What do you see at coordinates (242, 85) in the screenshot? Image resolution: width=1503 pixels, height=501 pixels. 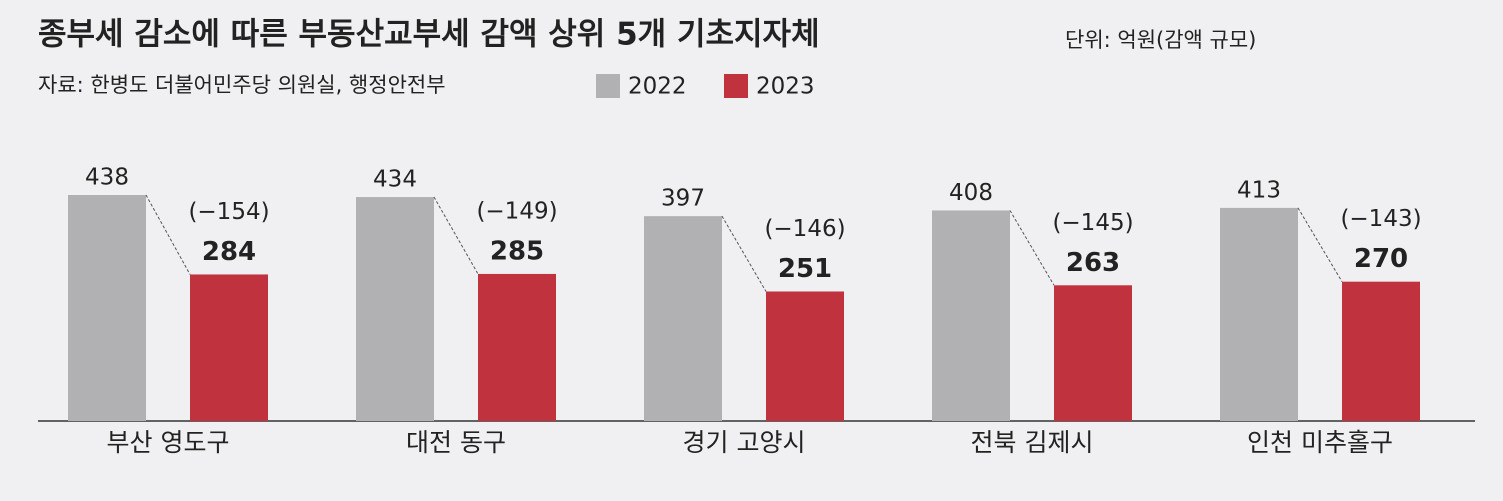 I see `source: 자료: 한병도 더불어민주당 의원실, 행정안전부` at bounding box center [242, 85].